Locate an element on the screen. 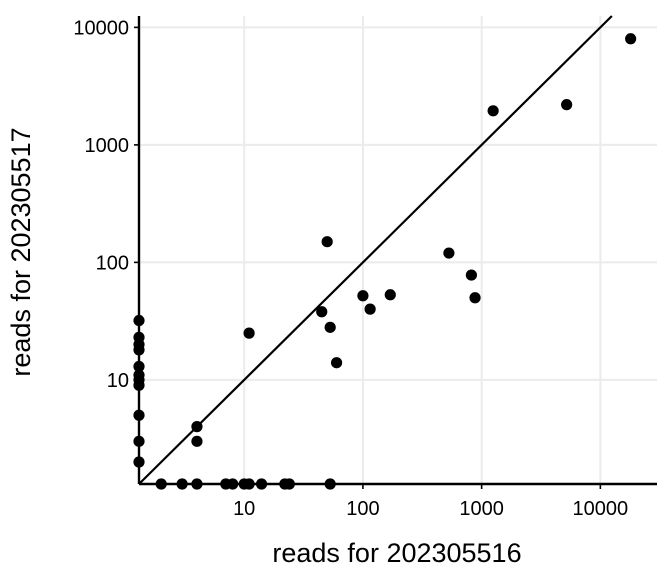 This screenshot has width=672, height=576. x-tick-label: 100 is located at coordinates (362, 509).